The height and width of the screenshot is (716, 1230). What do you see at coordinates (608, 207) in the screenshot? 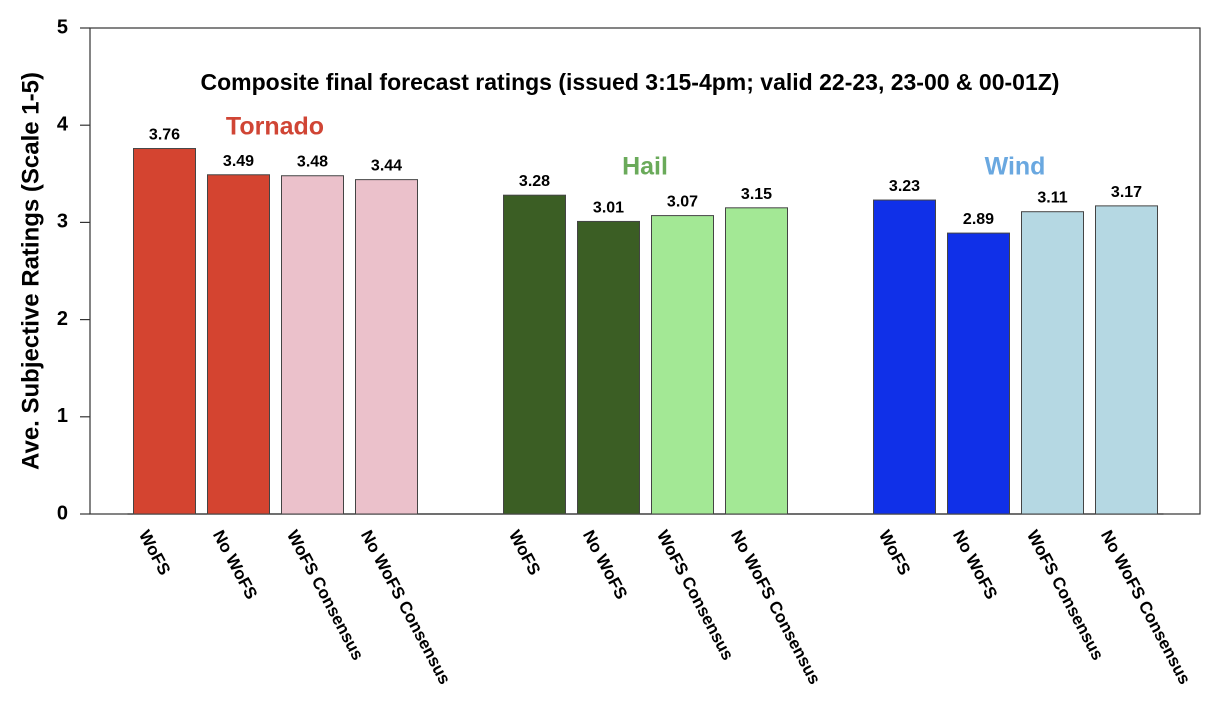
I see `value-label: 3.01` at bounding box center [608, 207].